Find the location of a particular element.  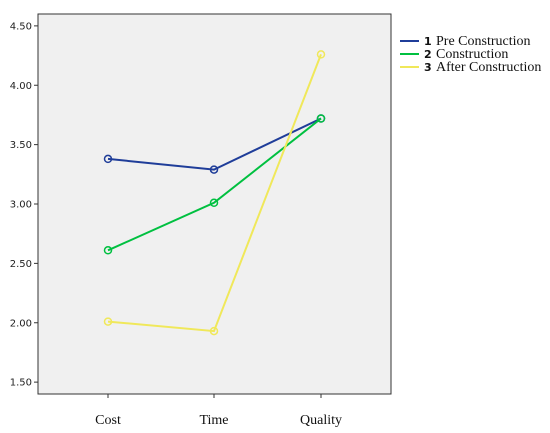

legend-number: 1 is located at coordinates (428, 41).